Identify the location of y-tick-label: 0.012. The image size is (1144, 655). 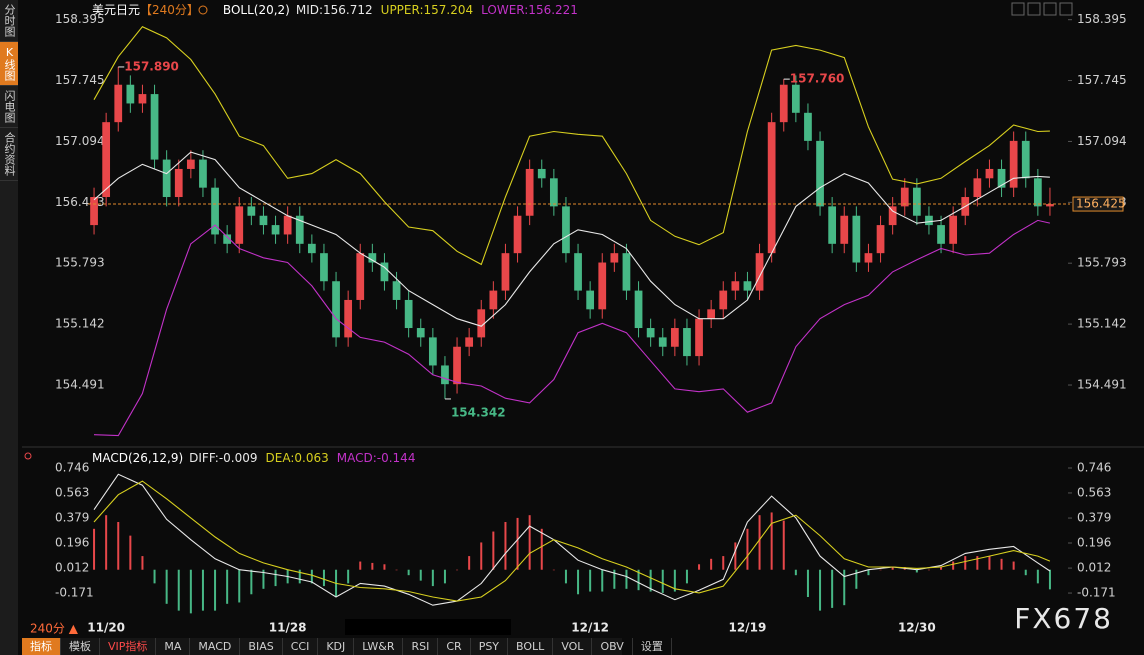
(72, 568).